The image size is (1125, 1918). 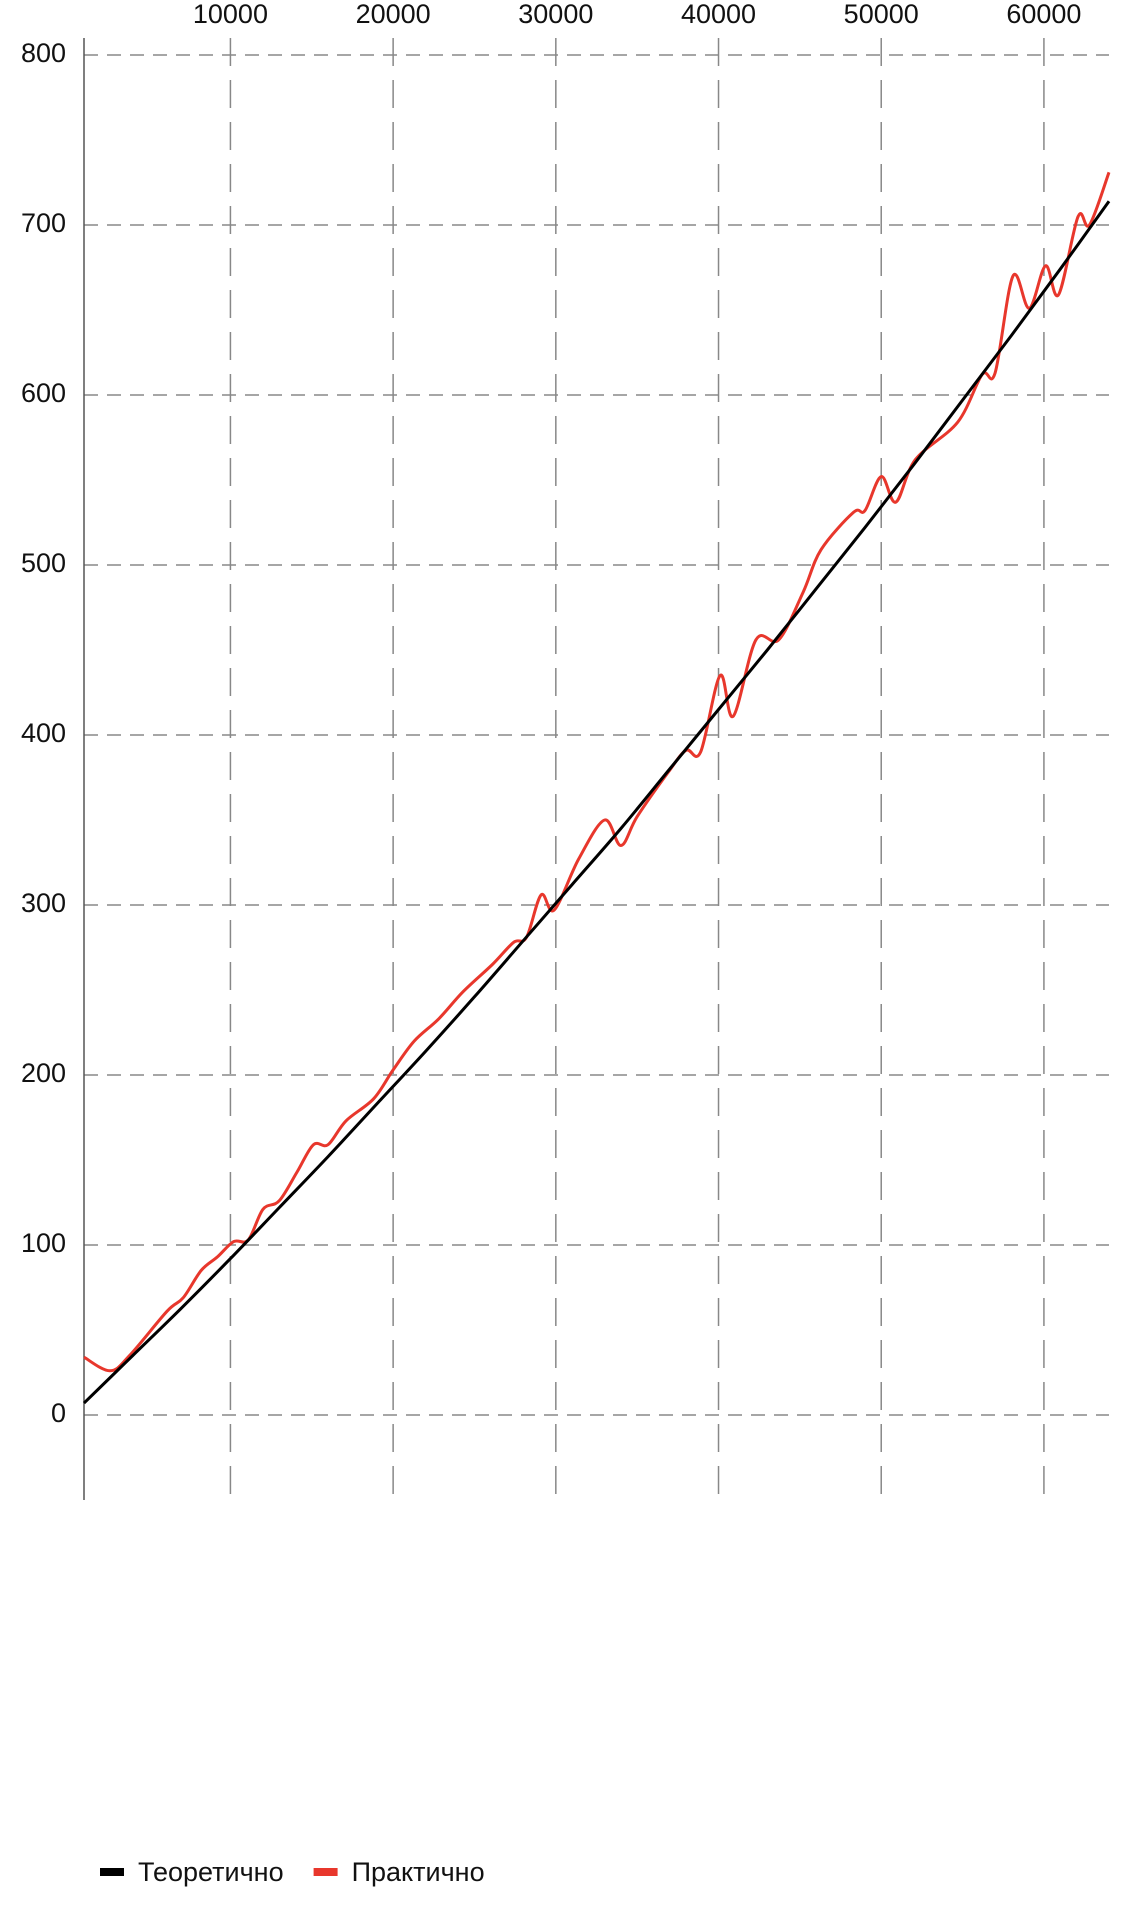 I want to click on x-tick-label: 60000, so click(x=1043, y=14).